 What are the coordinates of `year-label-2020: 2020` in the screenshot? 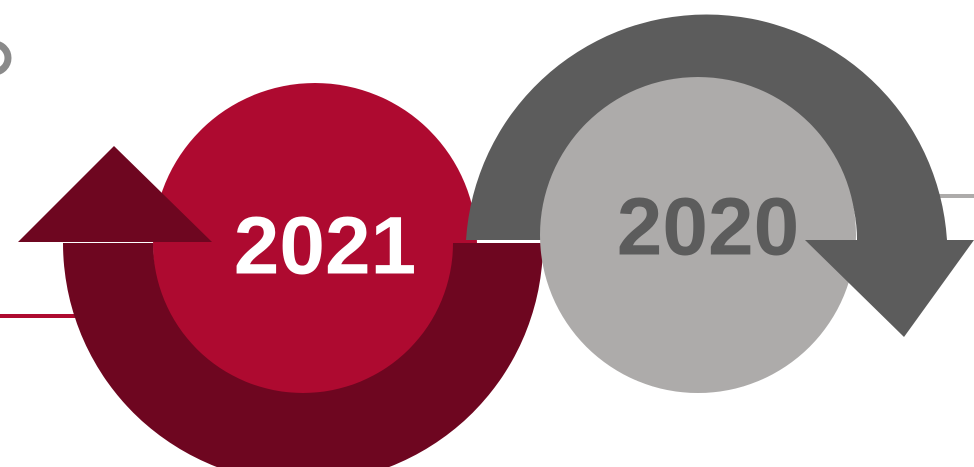 It's located at (708, 227).